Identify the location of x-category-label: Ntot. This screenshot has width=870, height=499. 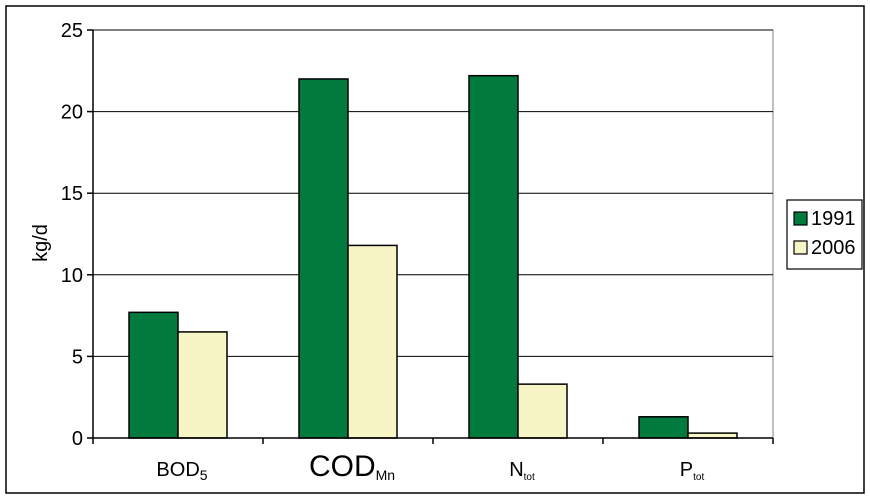
(522, 471).